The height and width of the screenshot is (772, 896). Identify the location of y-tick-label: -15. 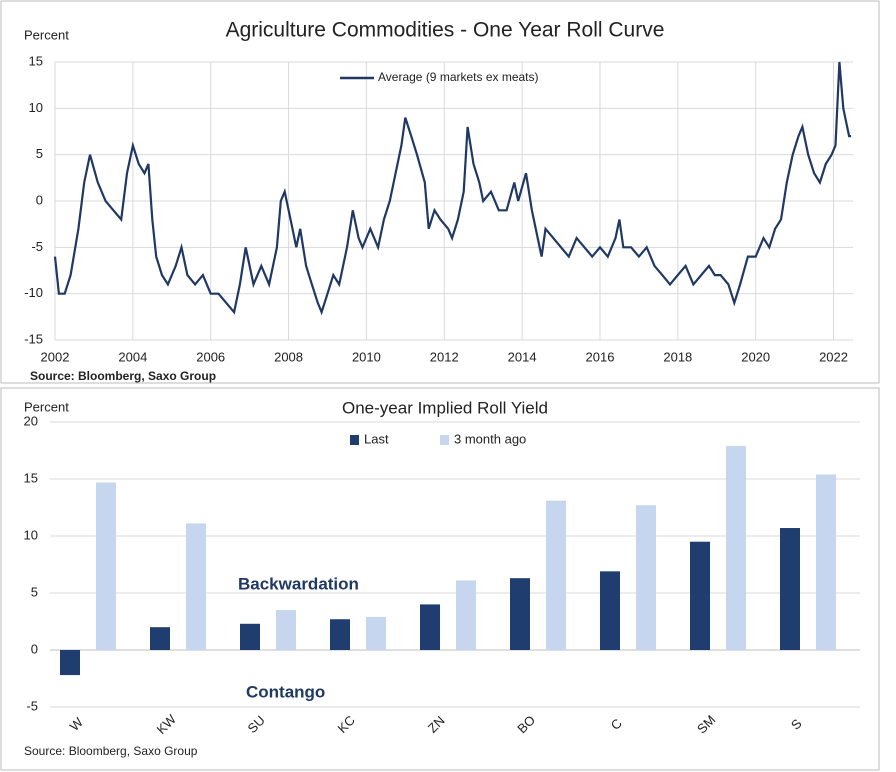
(33, 338).